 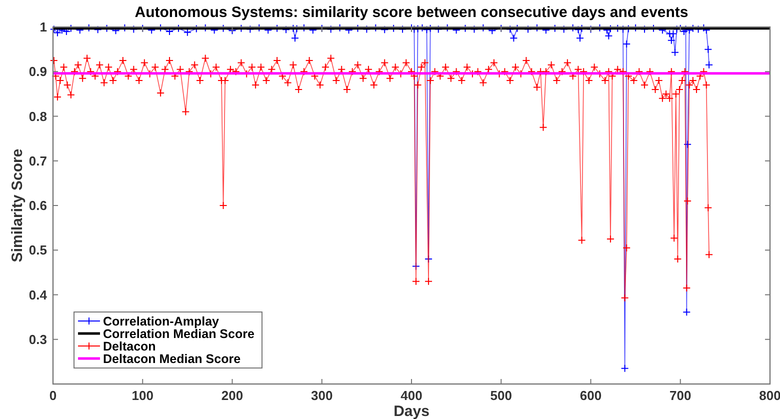 I want to click on y-tick-label: 0.5, so click(x=37, y=250).